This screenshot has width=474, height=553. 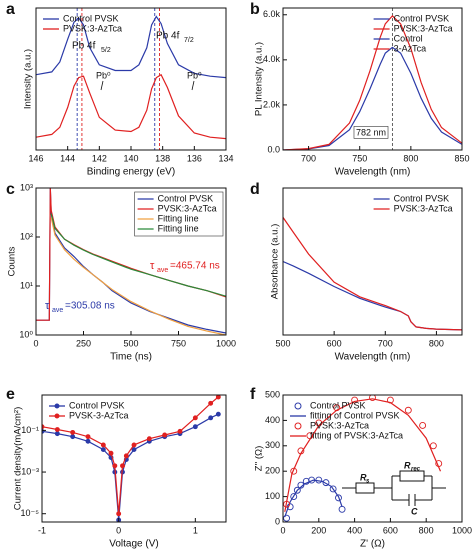 I want to click on circuit-label: rec, so click(x=416, y=470).